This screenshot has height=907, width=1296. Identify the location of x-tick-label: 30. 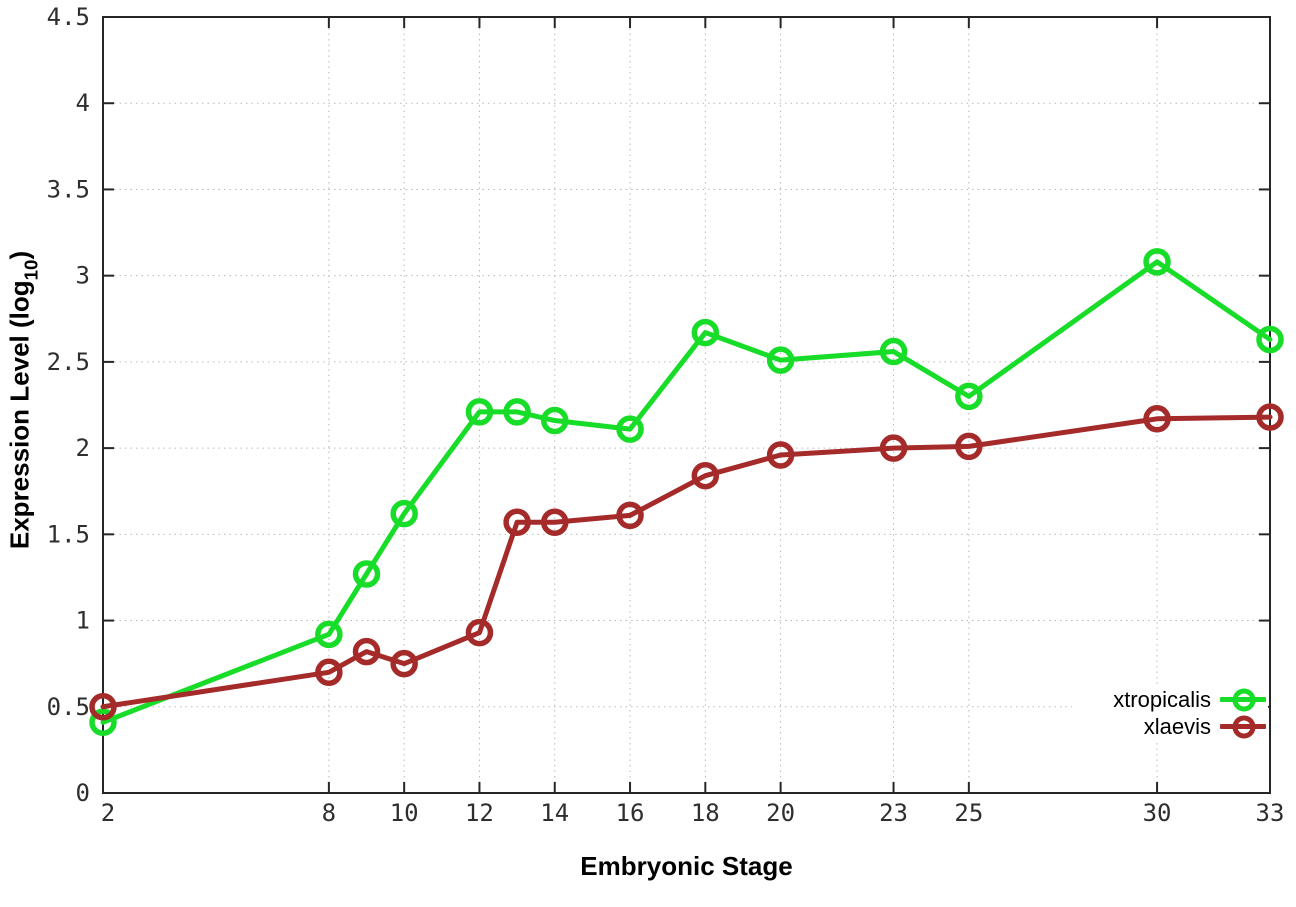
(1157, 813).